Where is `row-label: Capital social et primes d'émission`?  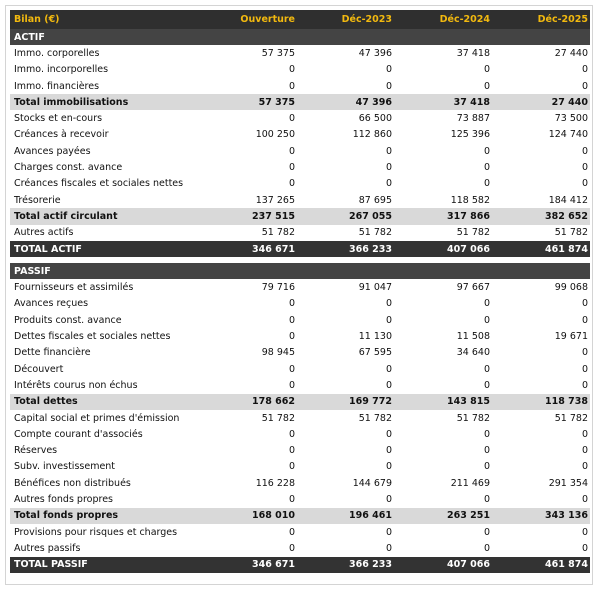
row-label: Capital social et primes d'émission is located at coordinates (97, 418).